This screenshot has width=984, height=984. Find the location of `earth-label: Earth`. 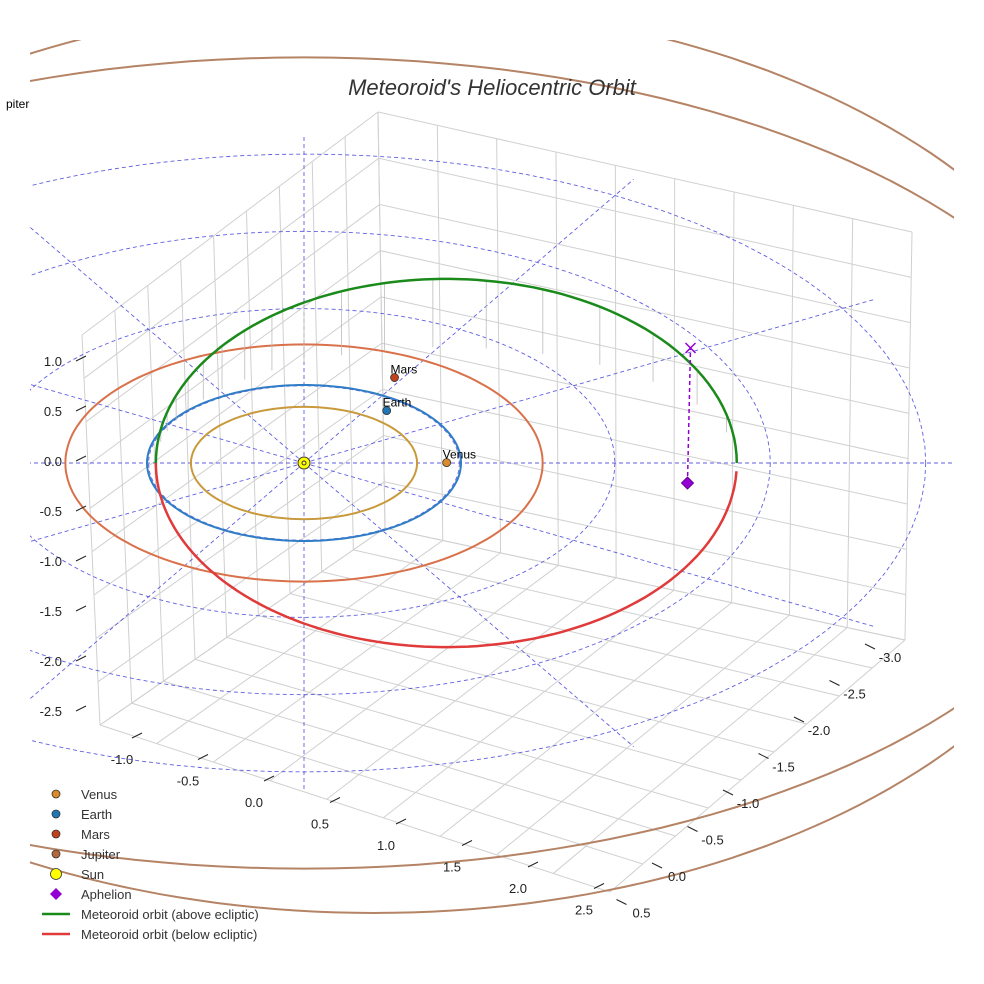

earth-label: Earth is located at coordinates (397, 403).